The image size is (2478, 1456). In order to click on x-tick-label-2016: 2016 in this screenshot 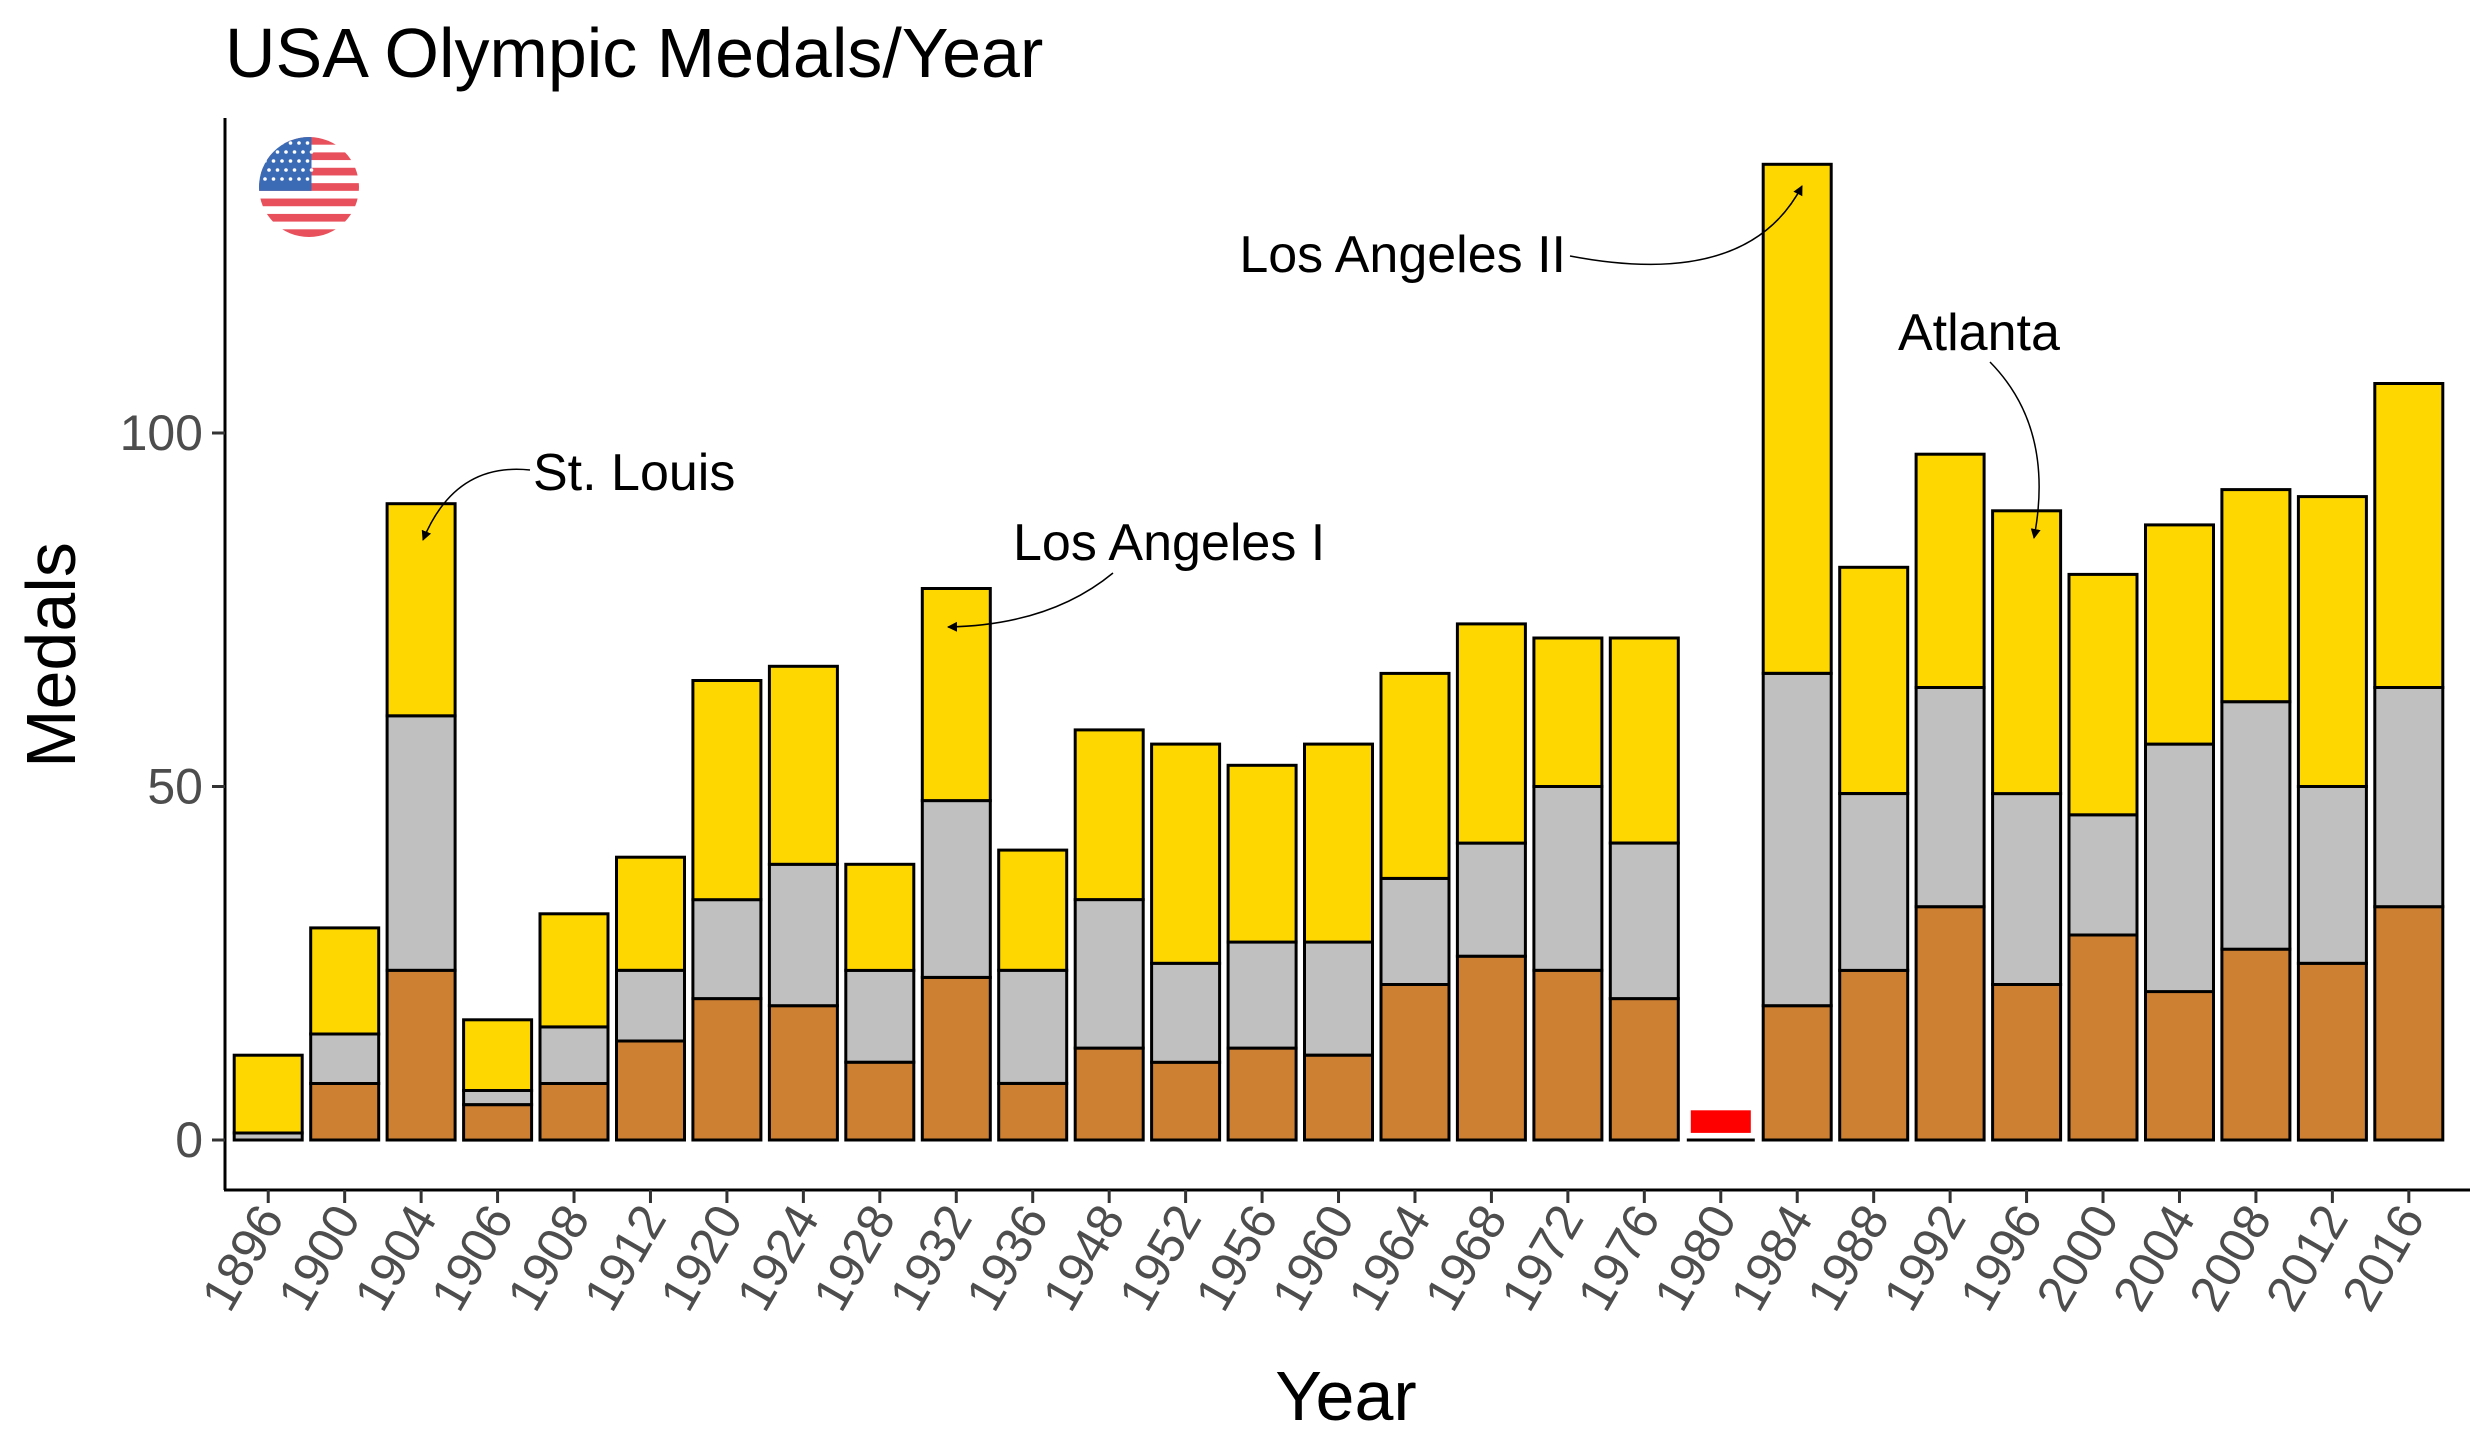, I will do `click(2383, 1258)`.